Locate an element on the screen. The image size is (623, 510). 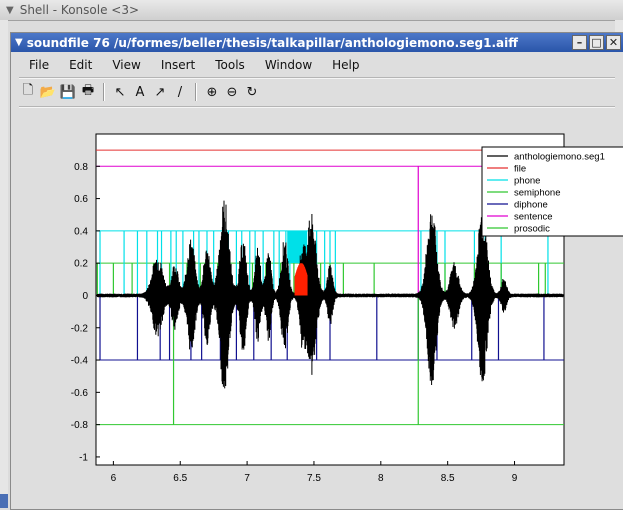
menu-file: File is located at coordinates (39, 65).